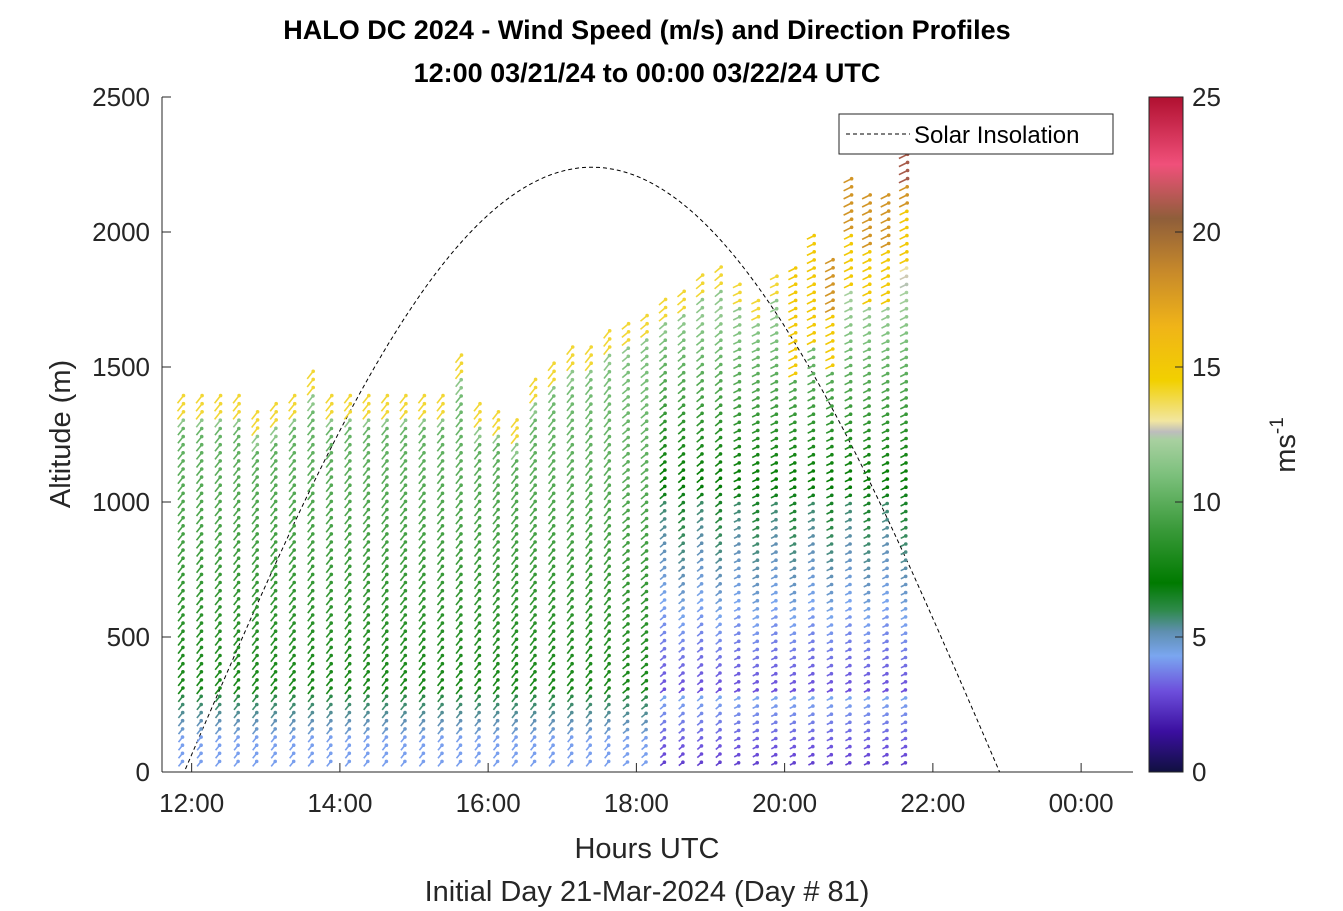 The width and height of the screenshot is (1343, 911). What do you see at coordinates (61, 434) in the screenshot?
I see `y-axis-label: Altitude (m)` at bounding box center [61, 434].